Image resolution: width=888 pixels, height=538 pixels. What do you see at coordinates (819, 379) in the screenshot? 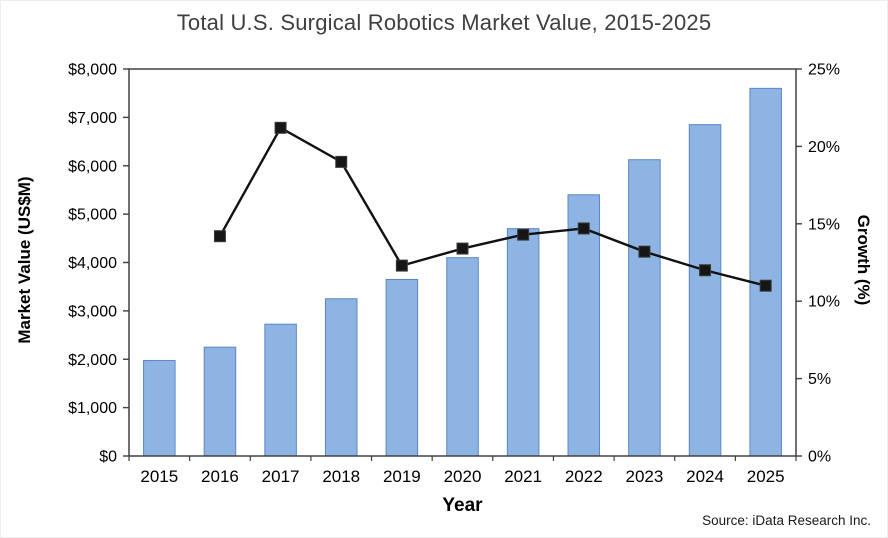
I see `right-tick-label: 5%` at bounding box center [819, 379].